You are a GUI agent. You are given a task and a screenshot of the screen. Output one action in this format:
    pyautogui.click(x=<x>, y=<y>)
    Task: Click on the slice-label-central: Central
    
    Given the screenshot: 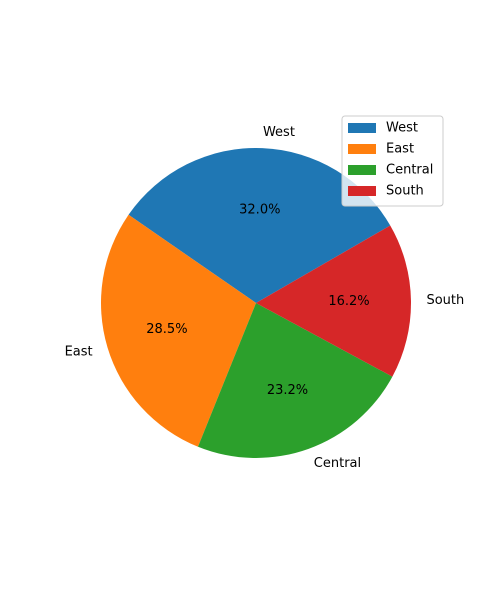 What is the action you would take?
    pyautogui.click(x=337, y=463)
    